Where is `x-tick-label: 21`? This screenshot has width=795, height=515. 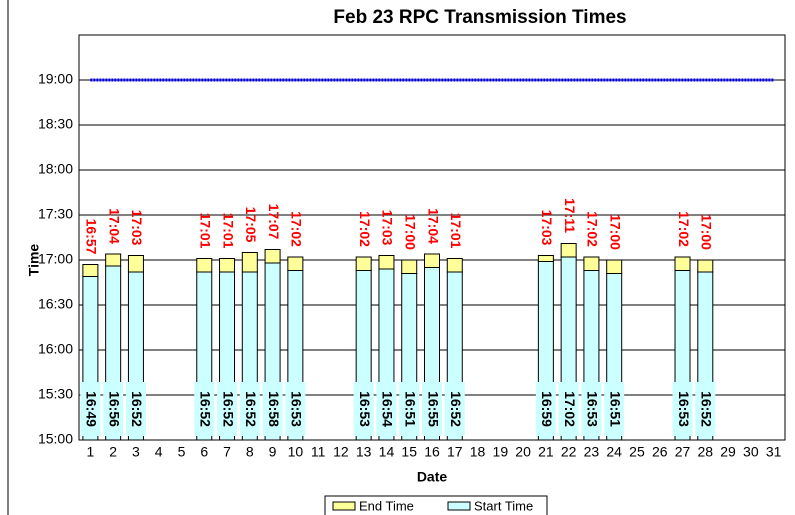 x-tick-label: 21 is located at coordinates (546, 452).